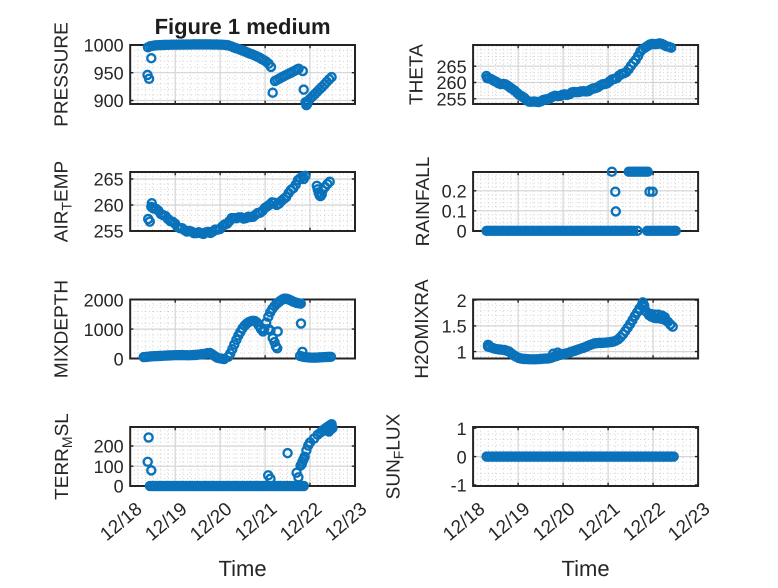 This screenshot has width=778, height=588. I want to click on svg-text: 2000, so click(104, 300).